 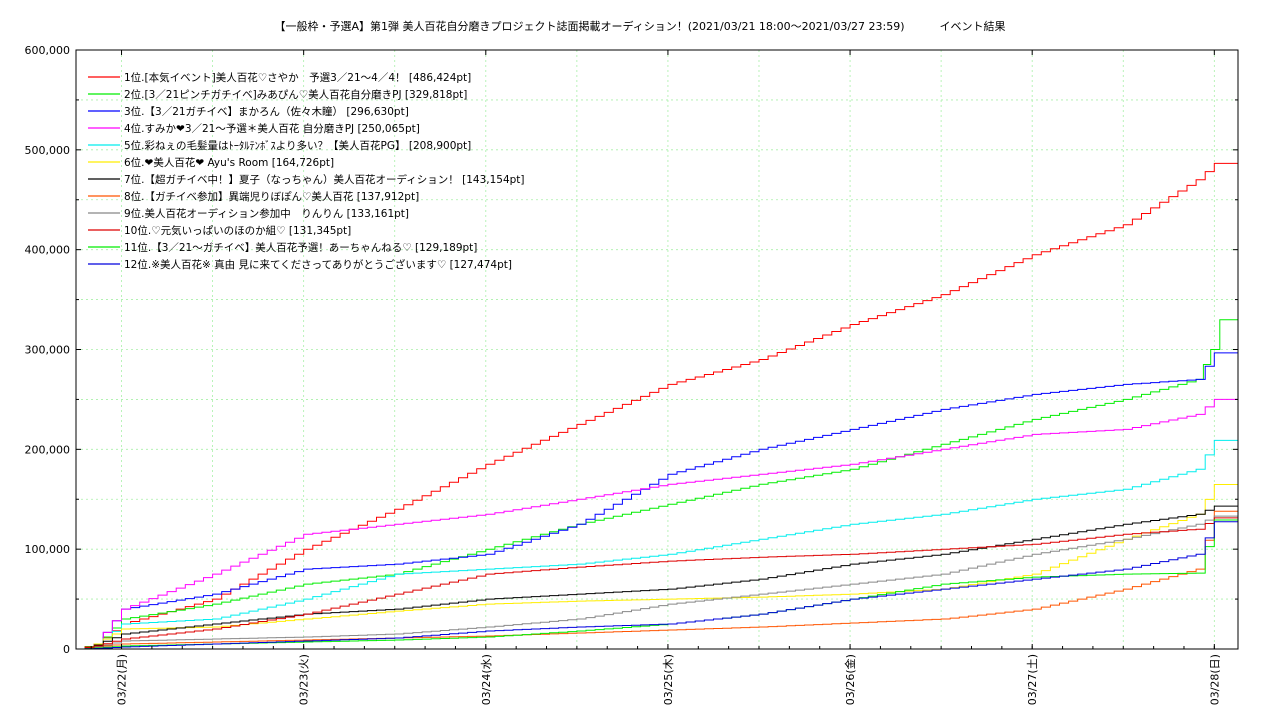 I want to click on y-tick-label: 500,000, so click(x=48, y=150).